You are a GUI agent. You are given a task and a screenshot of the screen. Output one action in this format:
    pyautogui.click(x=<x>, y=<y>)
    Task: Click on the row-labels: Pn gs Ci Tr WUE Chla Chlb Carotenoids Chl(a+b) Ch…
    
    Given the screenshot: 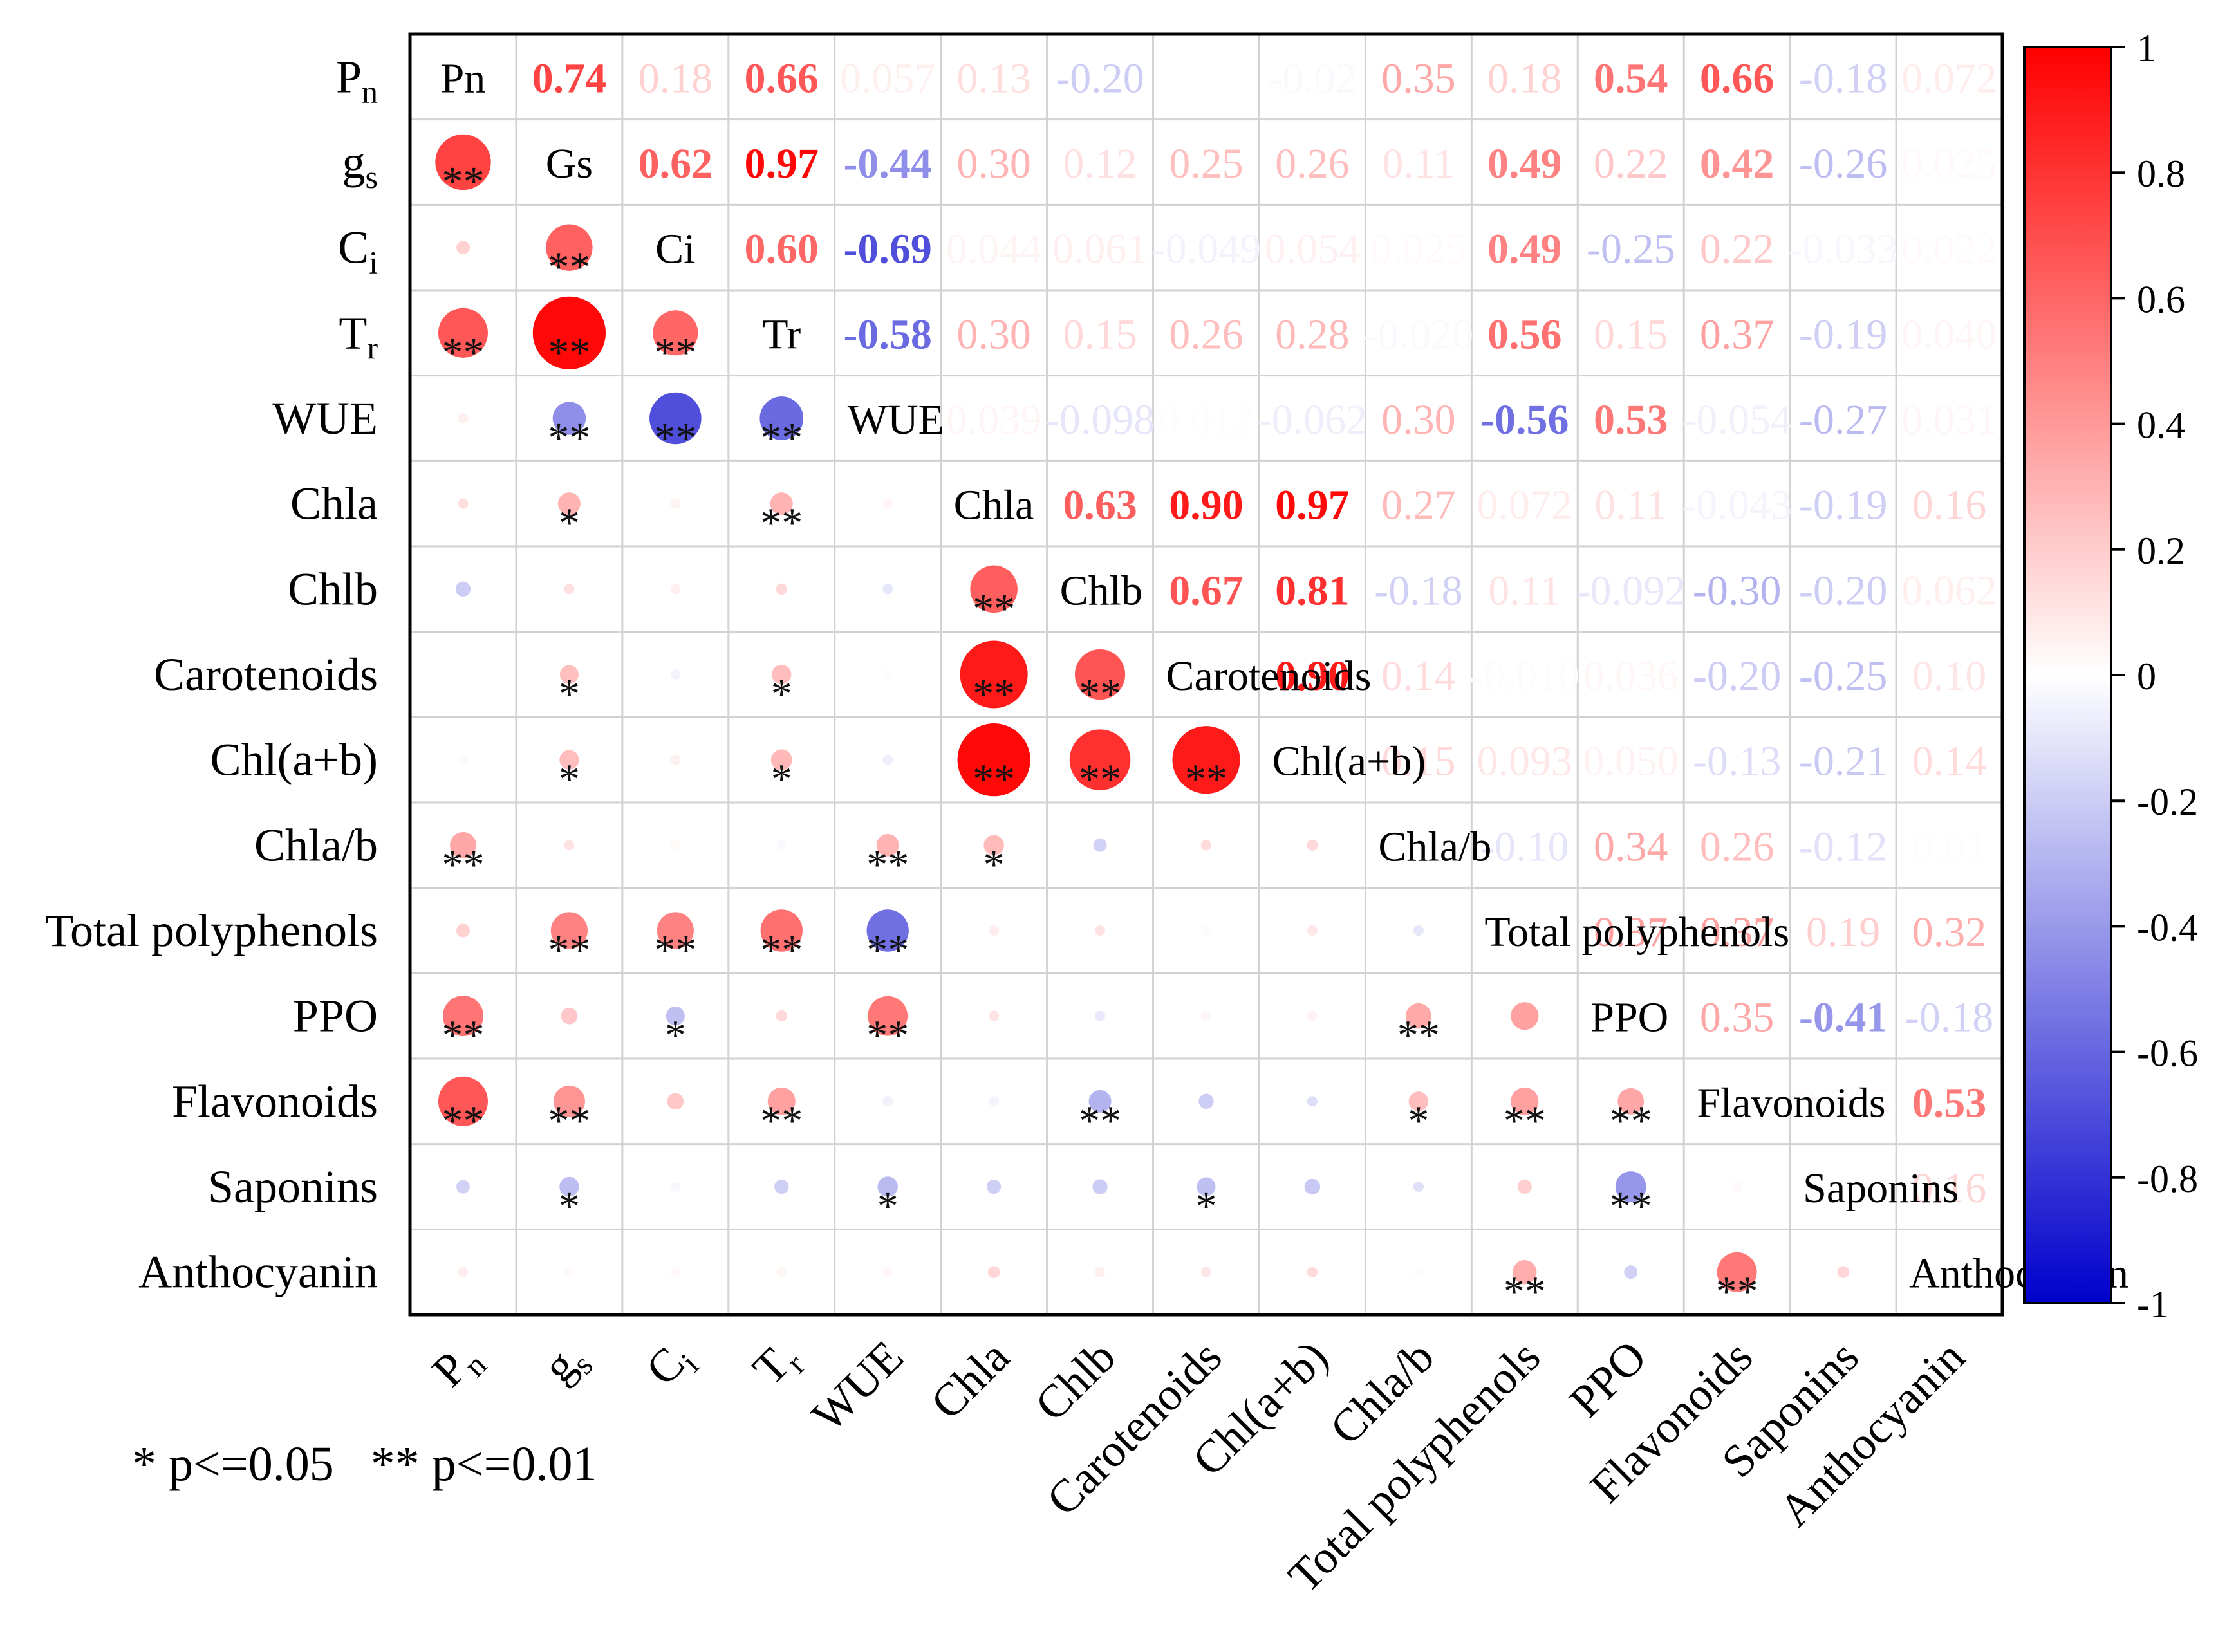 What is the action you would take?
    pyautogui.click(x=212, y=674)
    